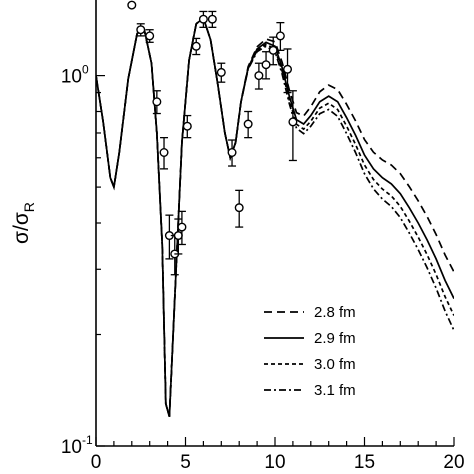  I want to click on legend-label-4: 3.1 fm, so click(335, 390).